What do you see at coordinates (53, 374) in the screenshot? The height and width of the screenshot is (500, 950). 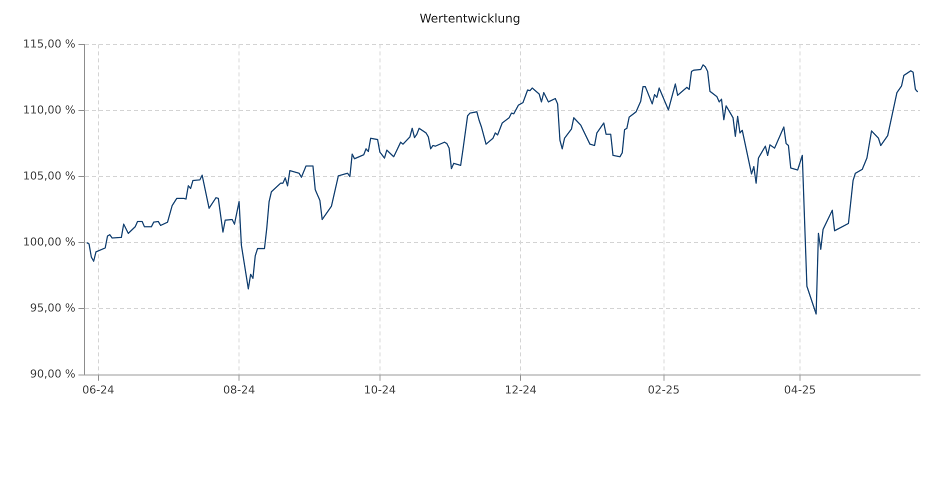 I see `y-tick-label: 90,00 %` at bounding box center [53, 374].